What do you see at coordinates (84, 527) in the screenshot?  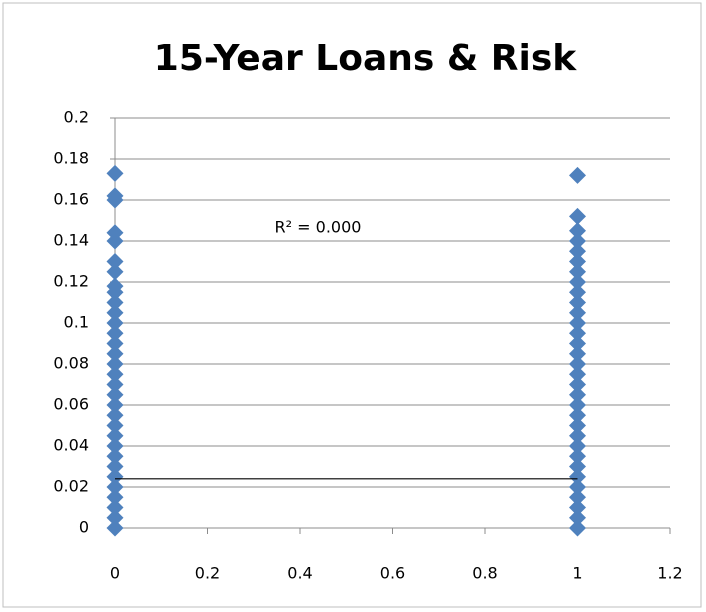 I see `y-tick-label: 0` at bounding box center [84, 527].